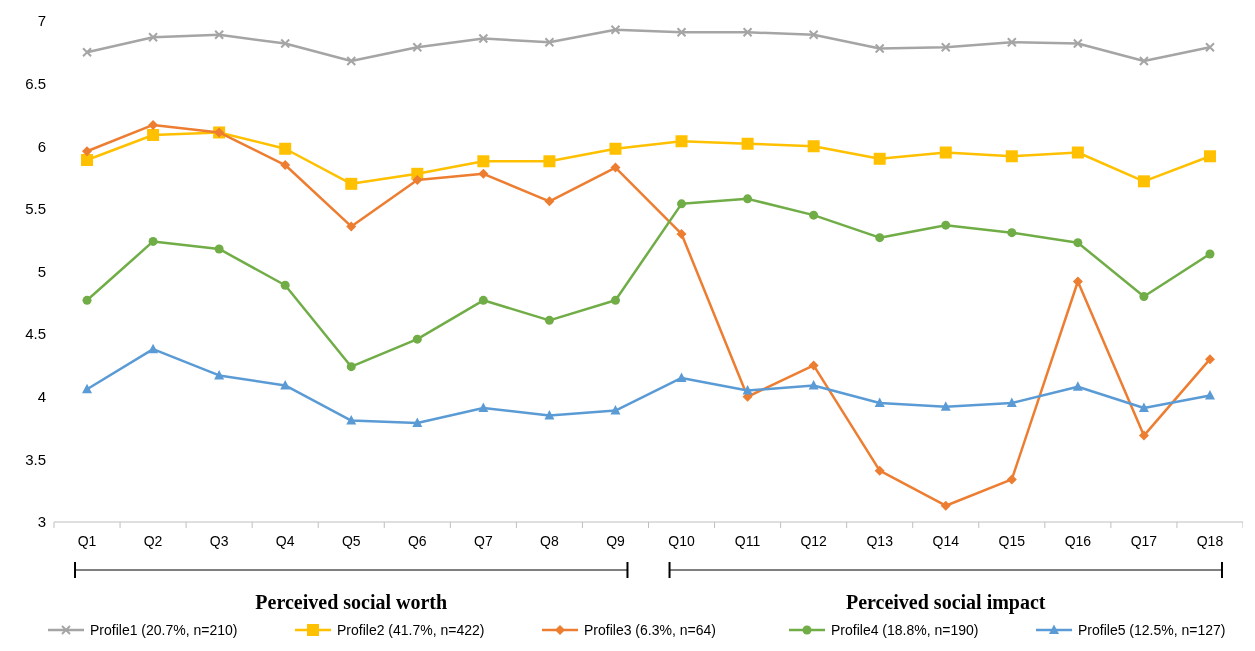  Describe the element at coordinates (41, 271) in the screenshot. I see `y-tick-label: 5` at that location.